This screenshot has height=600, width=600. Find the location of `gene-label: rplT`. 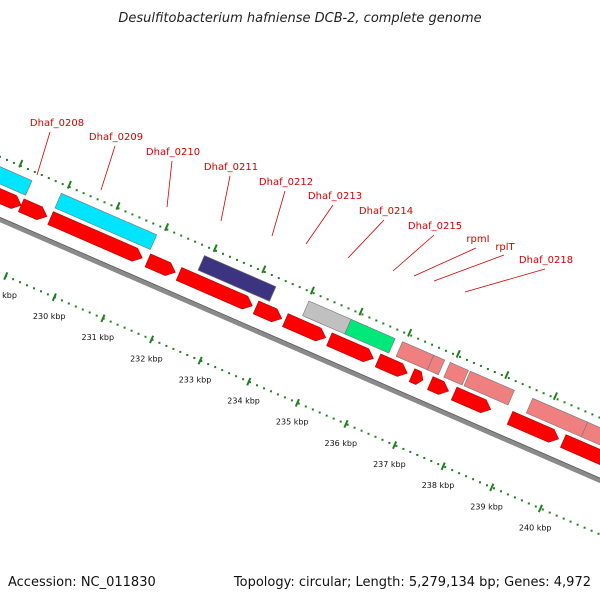

gene-label: rplT is located at coordinates (505, 247).